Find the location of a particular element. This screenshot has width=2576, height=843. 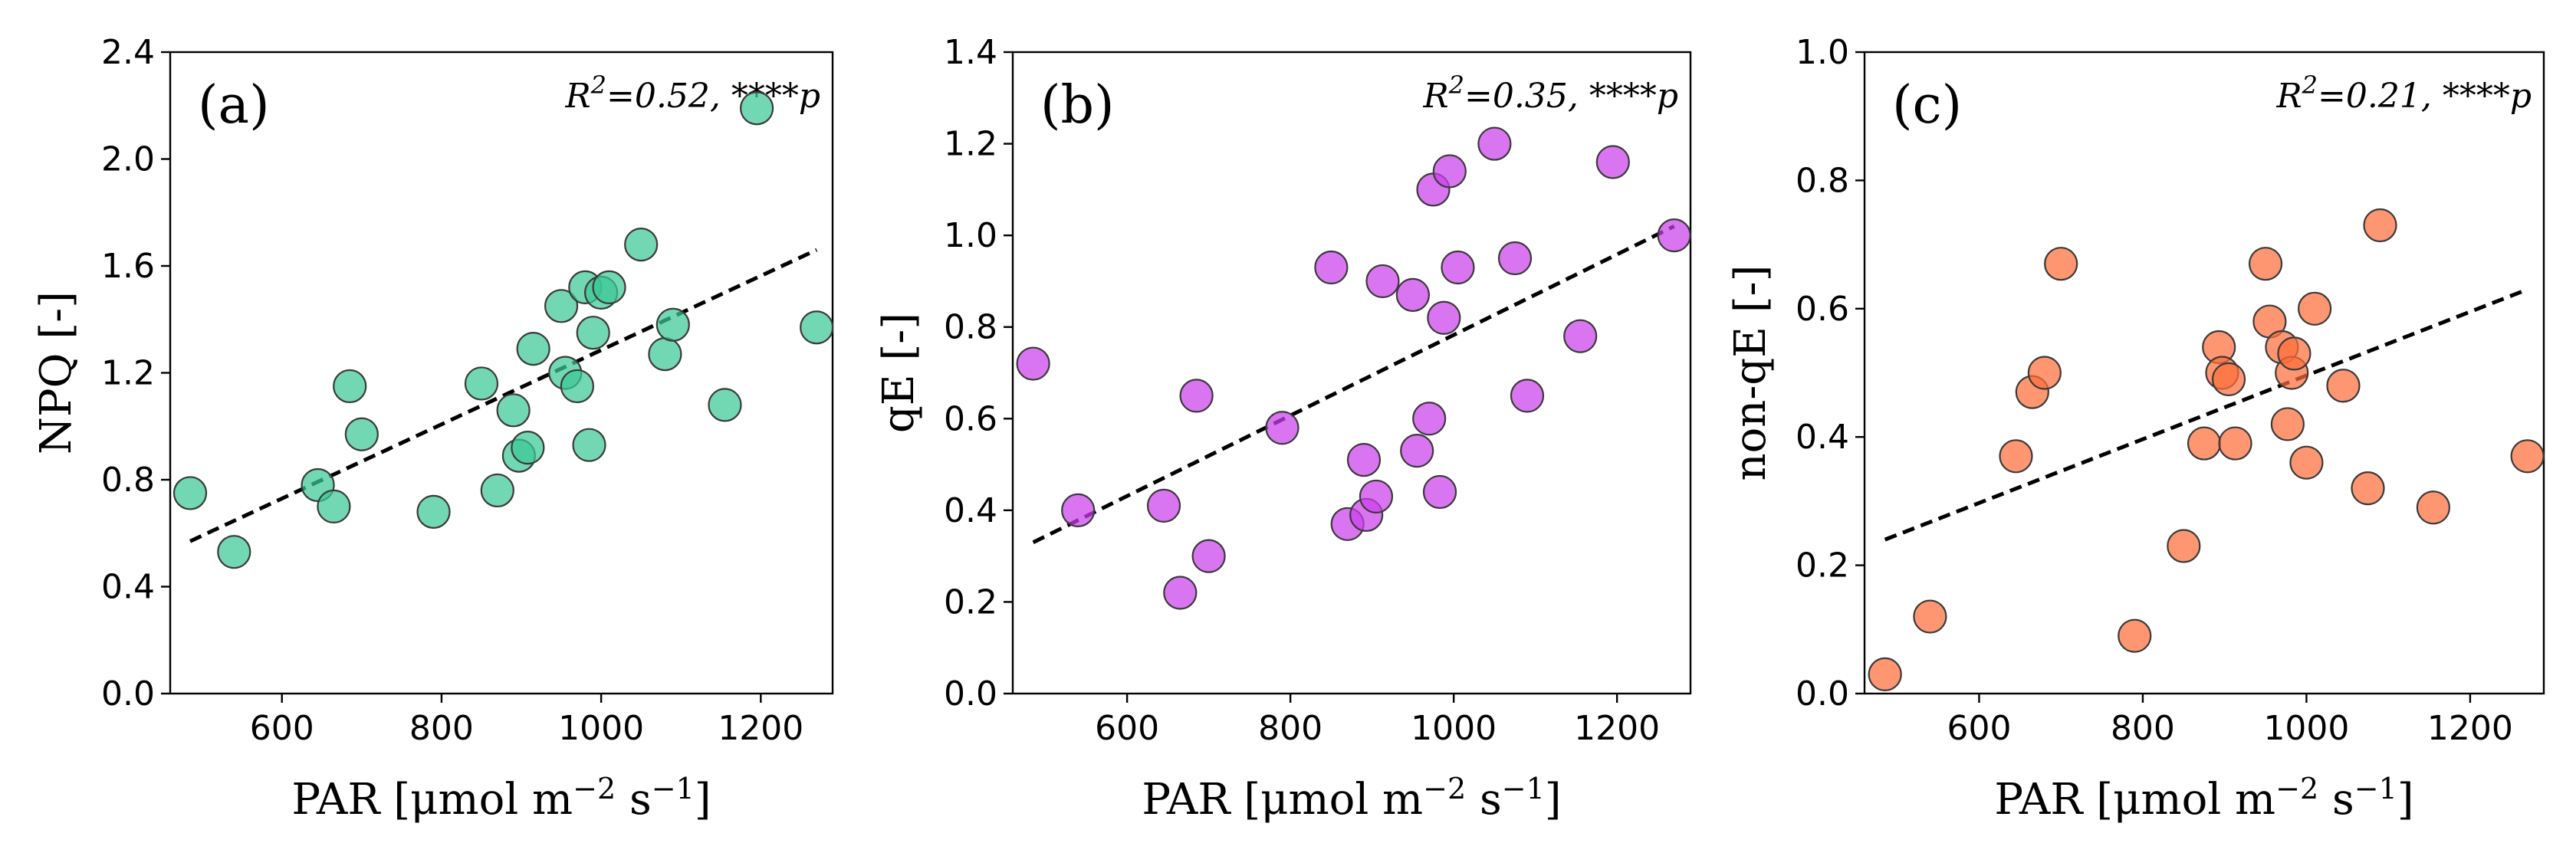

panel-c-y-tick-label: 0.8 is located at coordinates (1823, 180).